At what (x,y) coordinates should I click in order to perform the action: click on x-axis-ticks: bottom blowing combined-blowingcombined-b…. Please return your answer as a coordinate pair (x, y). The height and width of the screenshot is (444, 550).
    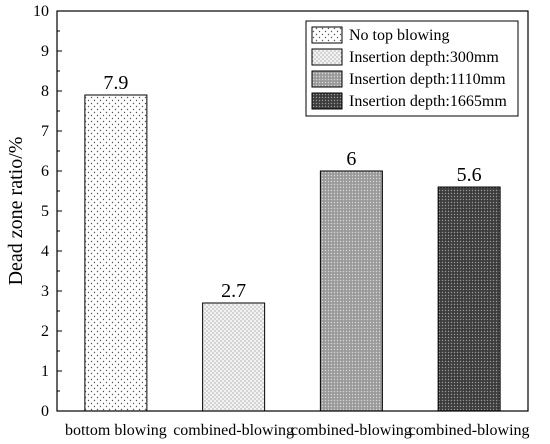
    Looking at the image, I should click on (297, 430).